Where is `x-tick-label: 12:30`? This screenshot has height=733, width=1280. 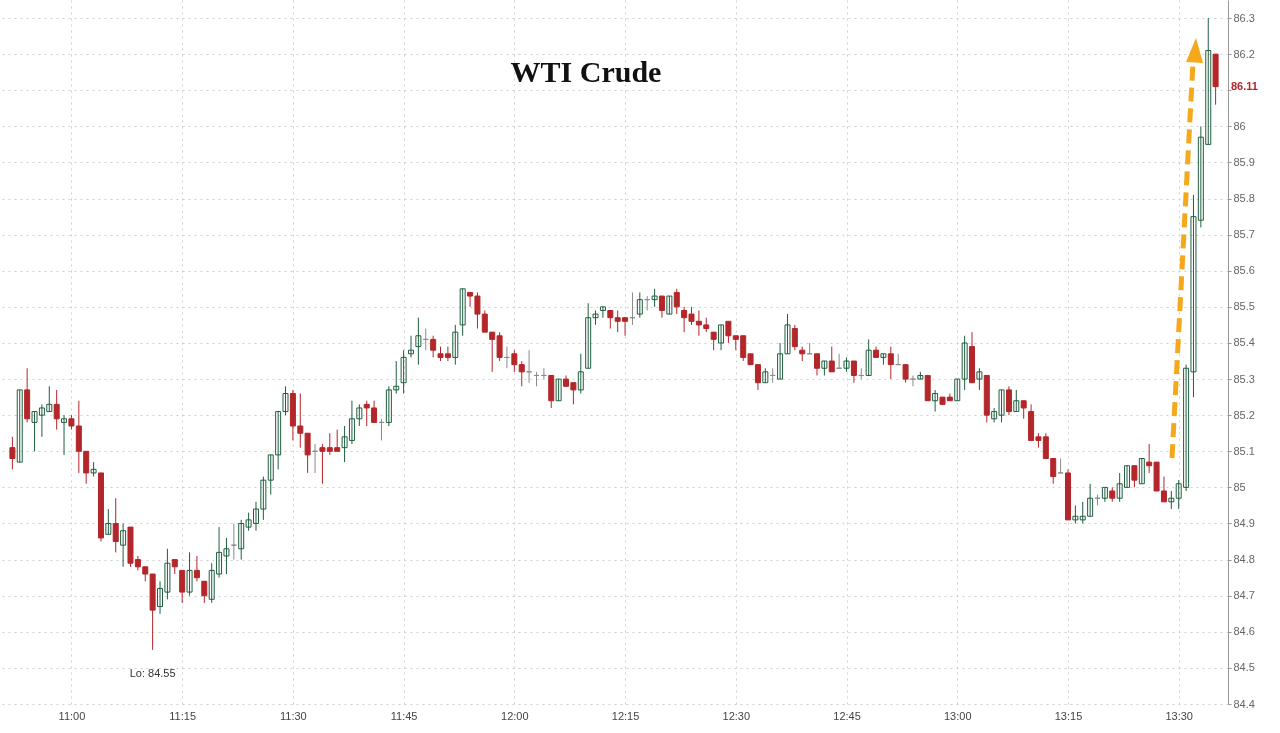 x-tick-label: 12:30 is located at coordinates (736, 715).